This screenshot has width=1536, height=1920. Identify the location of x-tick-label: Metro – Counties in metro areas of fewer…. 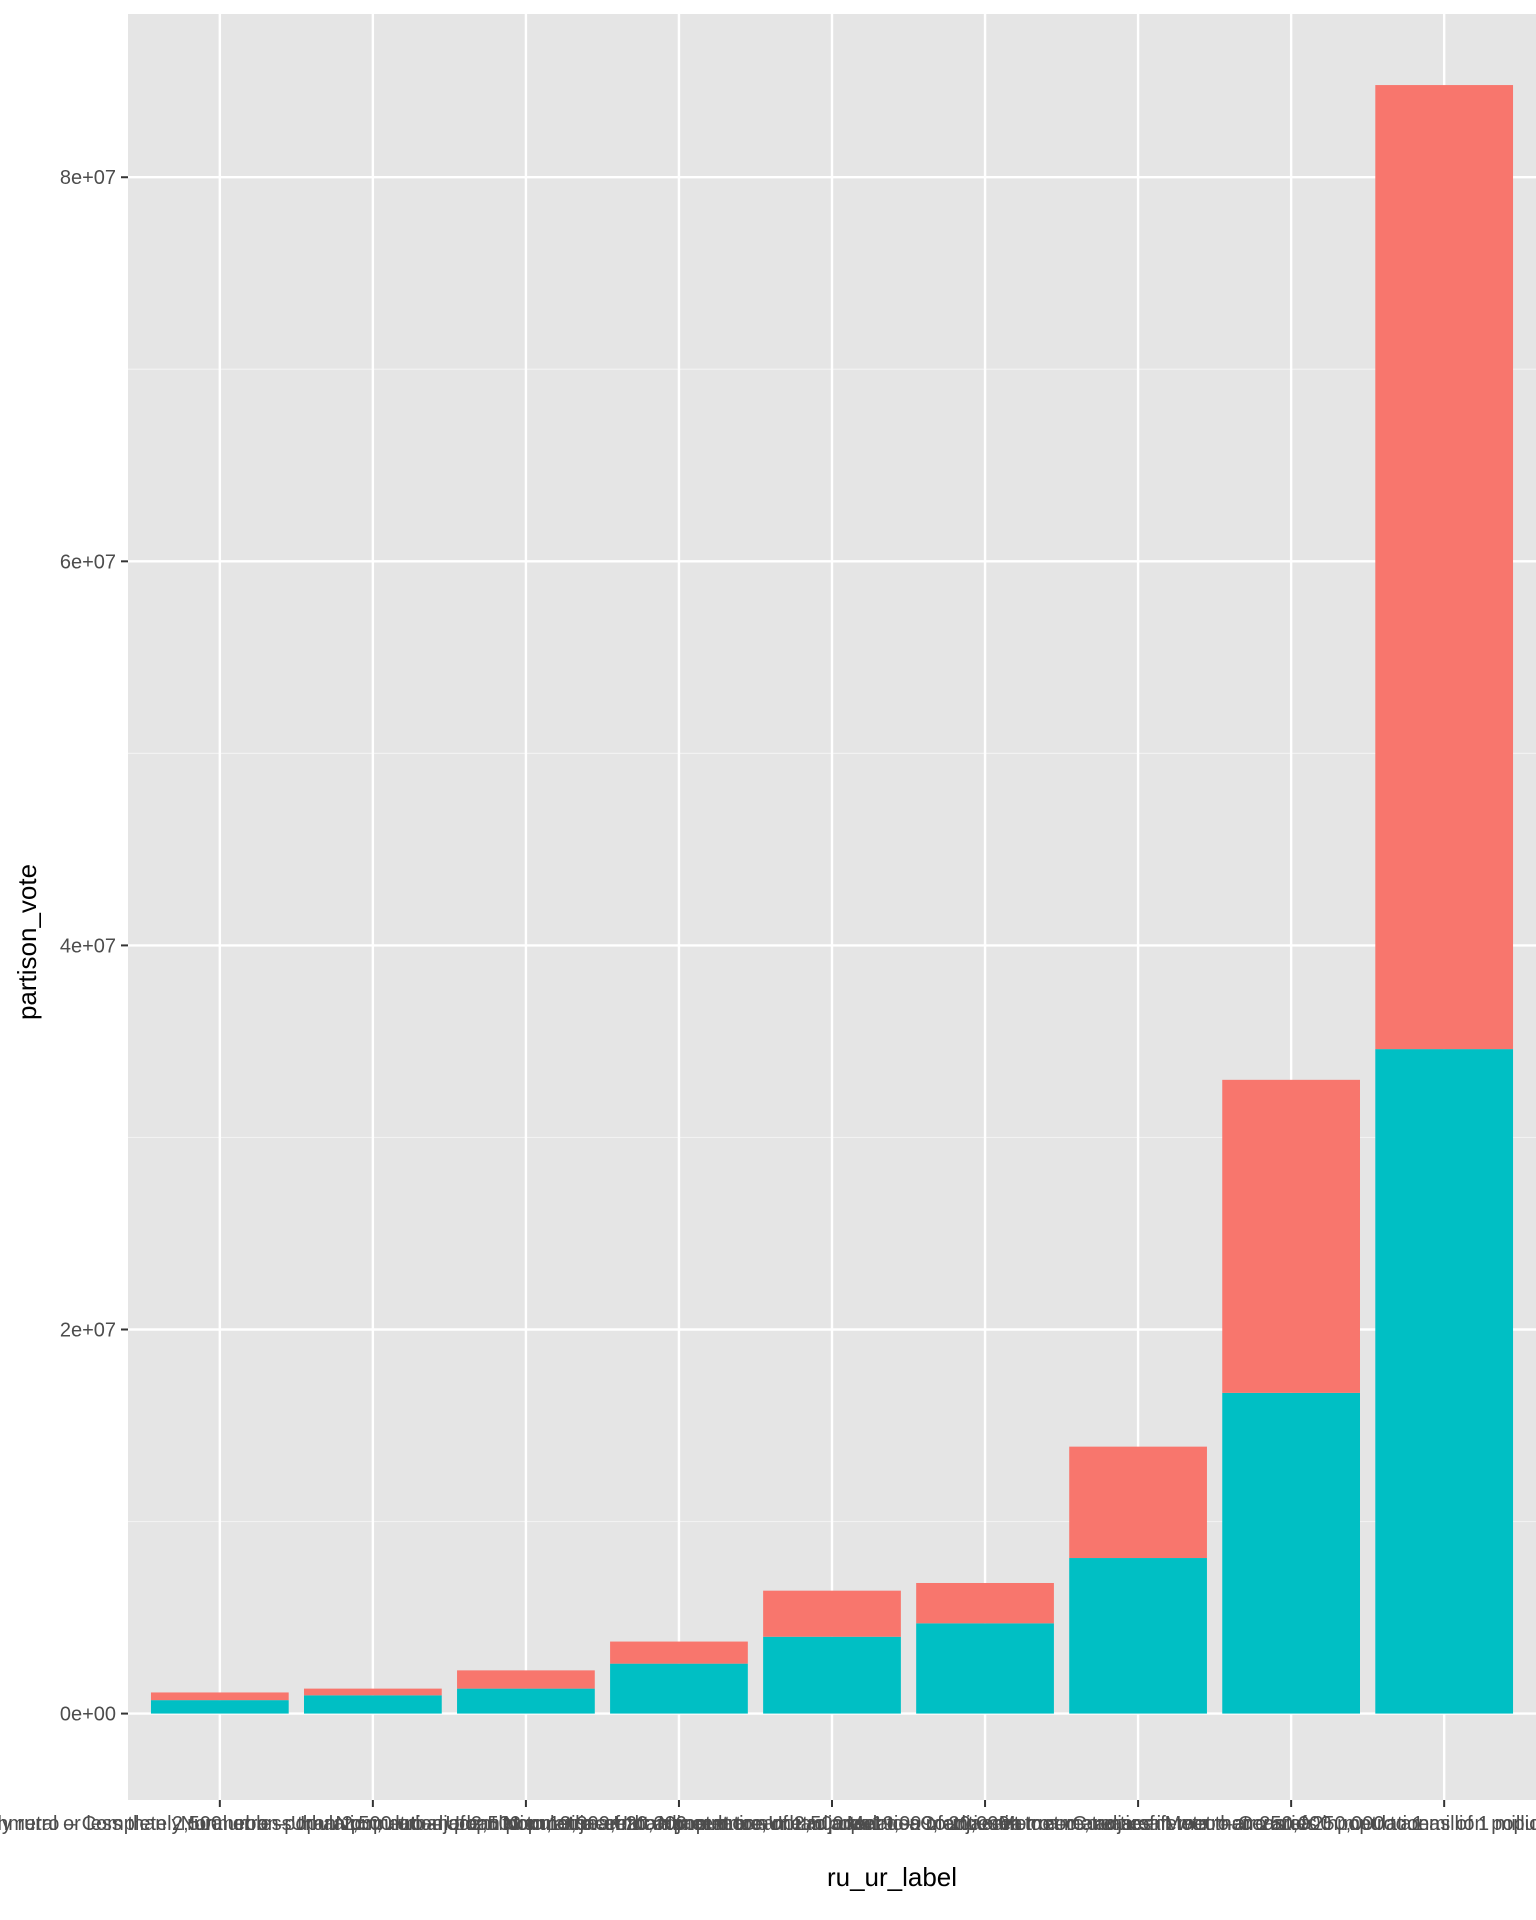
(1138, 1824).